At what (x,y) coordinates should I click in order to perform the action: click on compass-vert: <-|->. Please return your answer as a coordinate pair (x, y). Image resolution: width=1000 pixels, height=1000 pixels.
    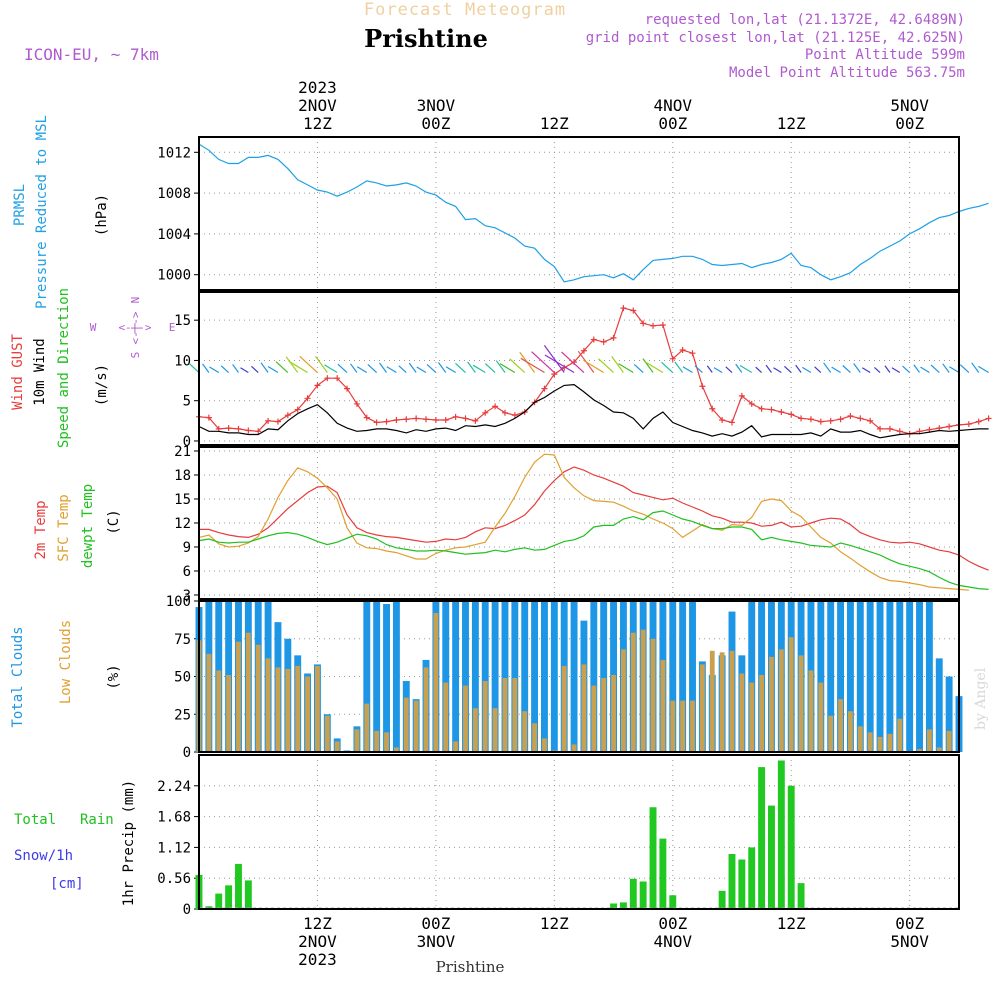
    Looking at the image, I should click on (135, 327).